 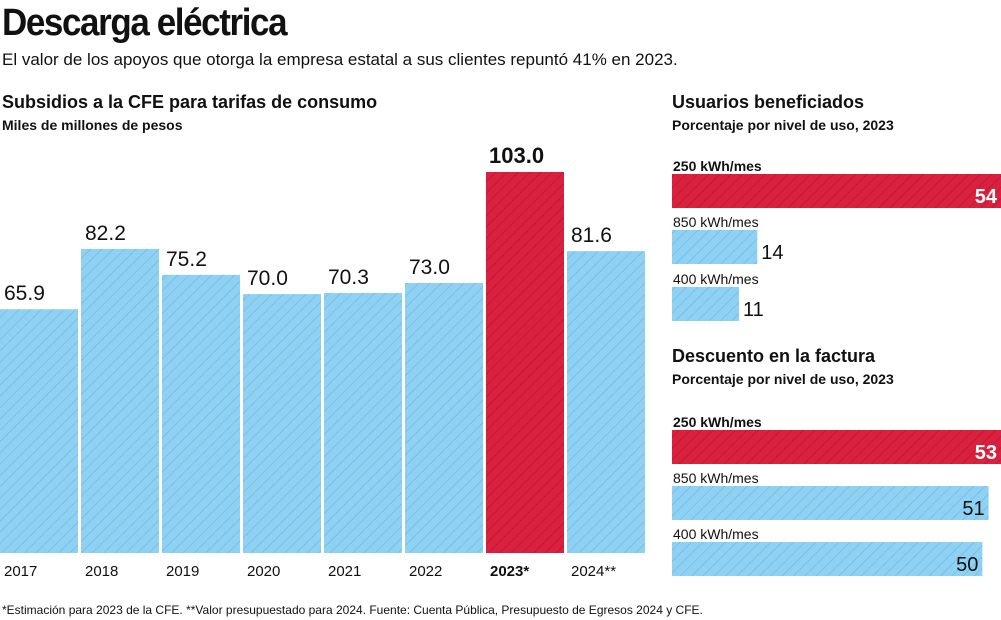 What do you see at coordinates (444, 417) in the screenshot?
I see `bar-2022` at bounding box center [444, 417].